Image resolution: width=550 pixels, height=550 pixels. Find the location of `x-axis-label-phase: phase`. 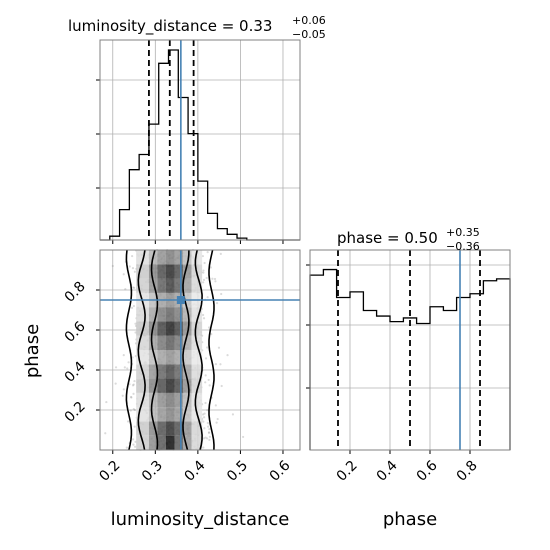

x-axis-label-phase: phase is located at coordinates (410, 519).